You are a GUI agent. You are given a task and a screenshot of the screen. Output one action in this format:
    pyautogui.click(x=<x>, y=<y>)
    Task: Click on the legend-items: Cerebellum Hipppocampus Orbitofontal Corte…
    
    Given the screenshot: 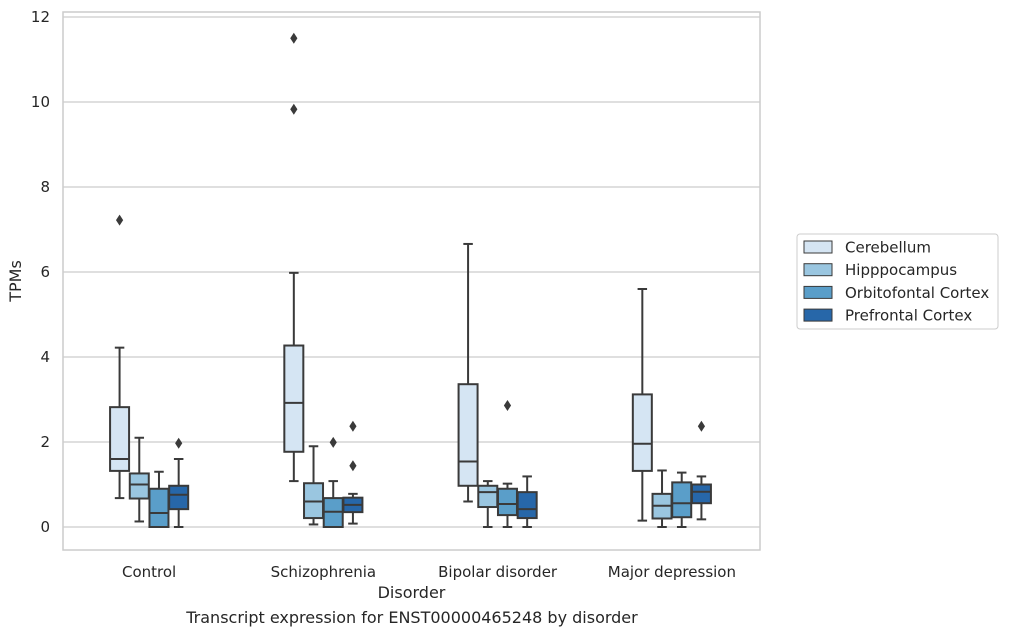 What is the action you would take?
    pyautogui.click(x=896, y=282)
    